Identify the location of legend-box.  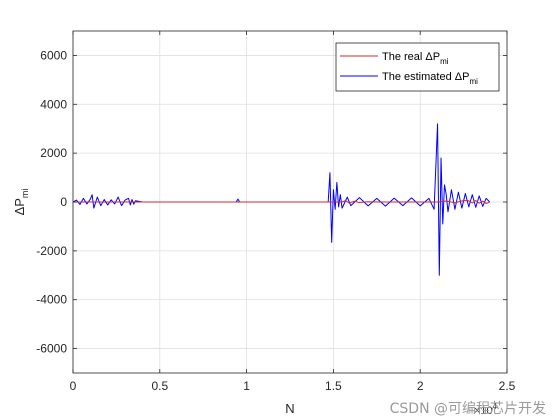
(417, 67).